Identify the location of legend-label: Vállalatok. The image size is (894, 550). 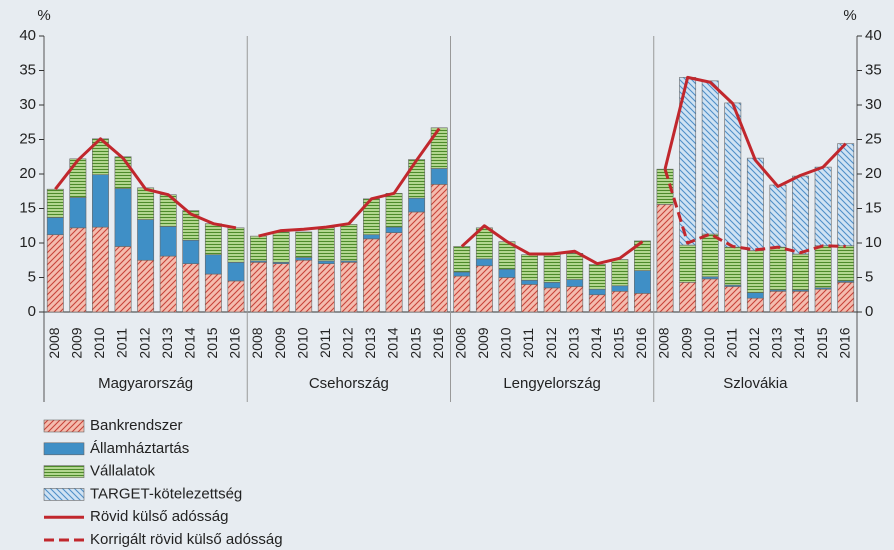
(123, 471).